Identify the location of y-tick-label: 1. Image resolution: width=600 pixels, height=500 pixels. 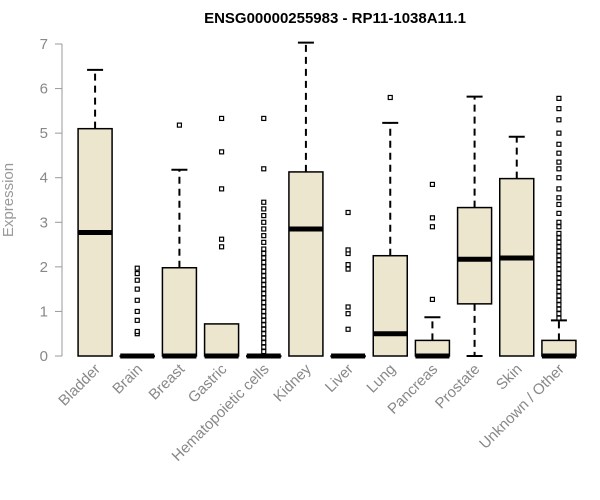
(44, 311).